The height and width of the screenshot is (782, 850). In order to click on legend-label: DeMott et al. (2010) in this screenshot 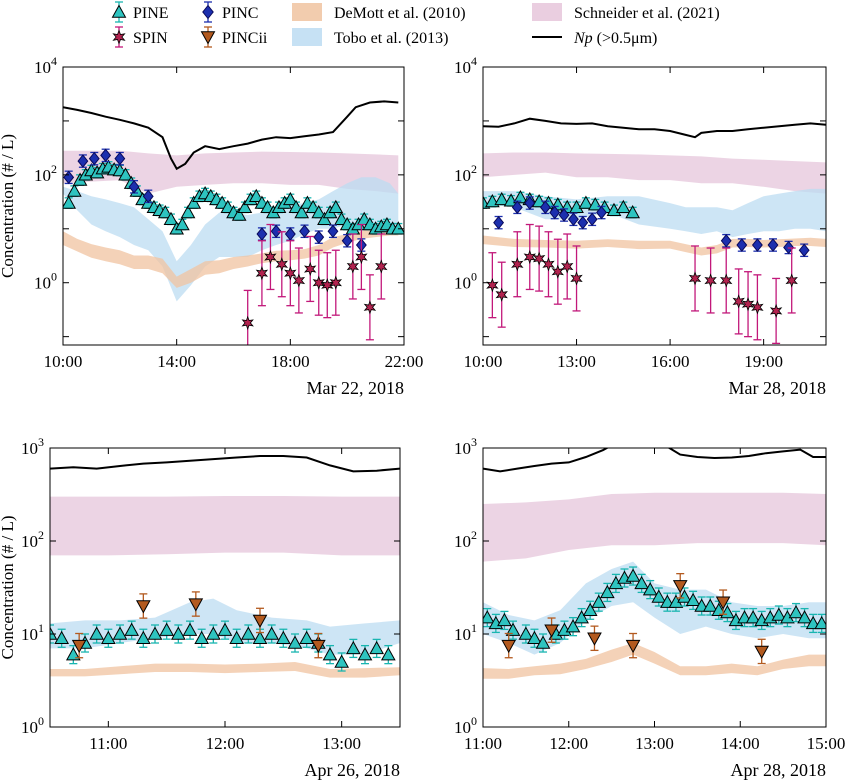, I will do `click(400, 13)`.